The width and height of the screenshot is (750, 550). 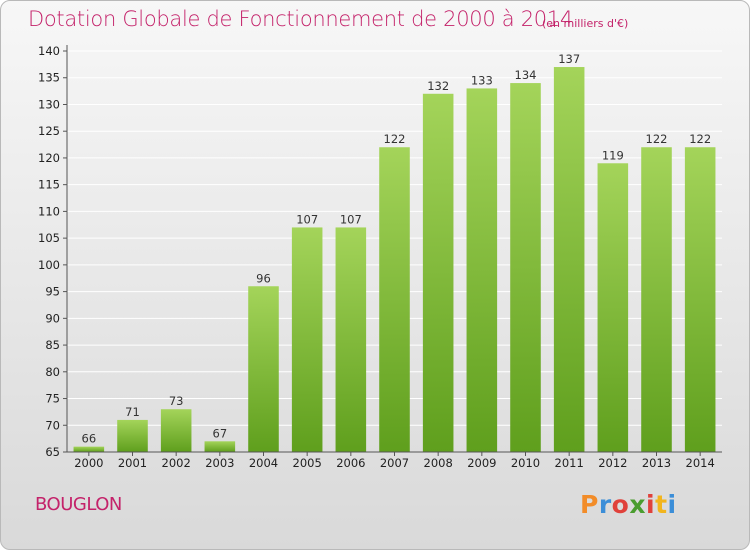 What do you see at coordinates (263, 278) in the screenshot?
I see `data-label-2004: 96` at bounding box center [263, 278].